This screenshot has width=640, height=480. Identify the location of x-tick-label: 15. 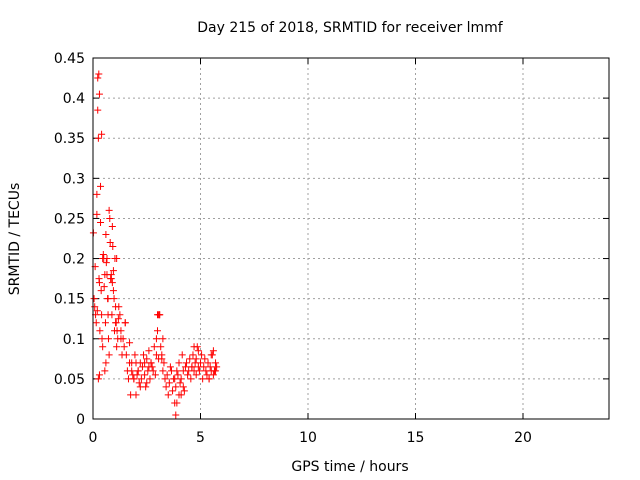
(416, 438).